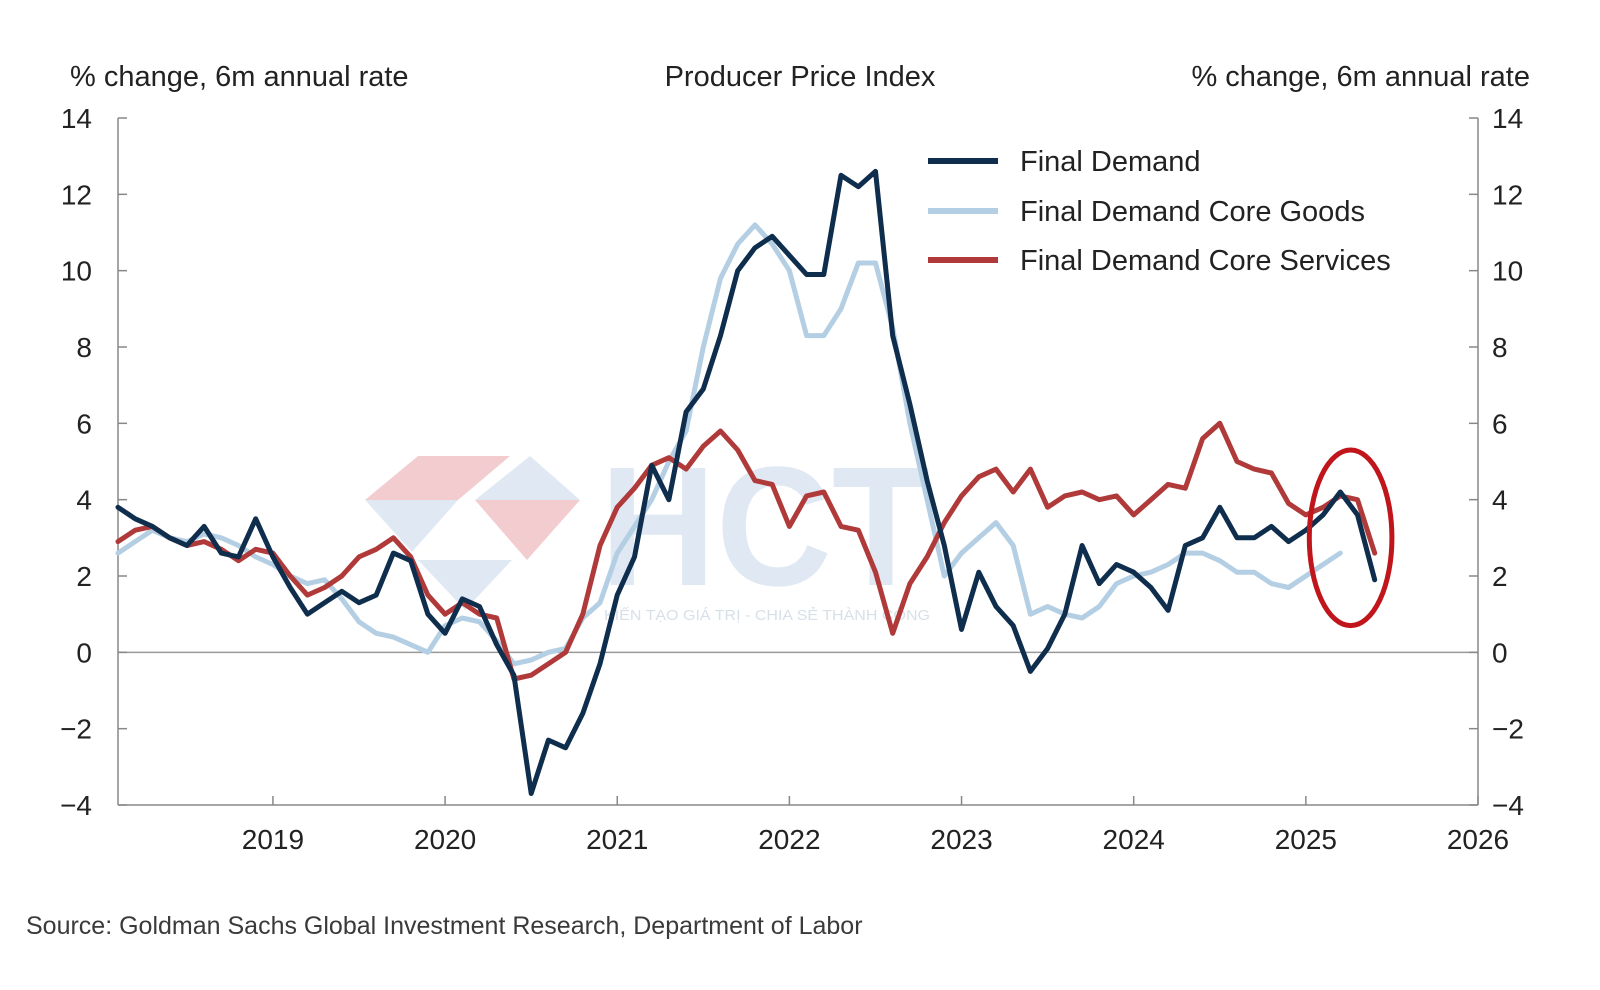 This screenshot has height=990, width=1600. Describe the element at coordinates (273, 839) in the screenshot. I see `x-tick-label: 2019` at that location.